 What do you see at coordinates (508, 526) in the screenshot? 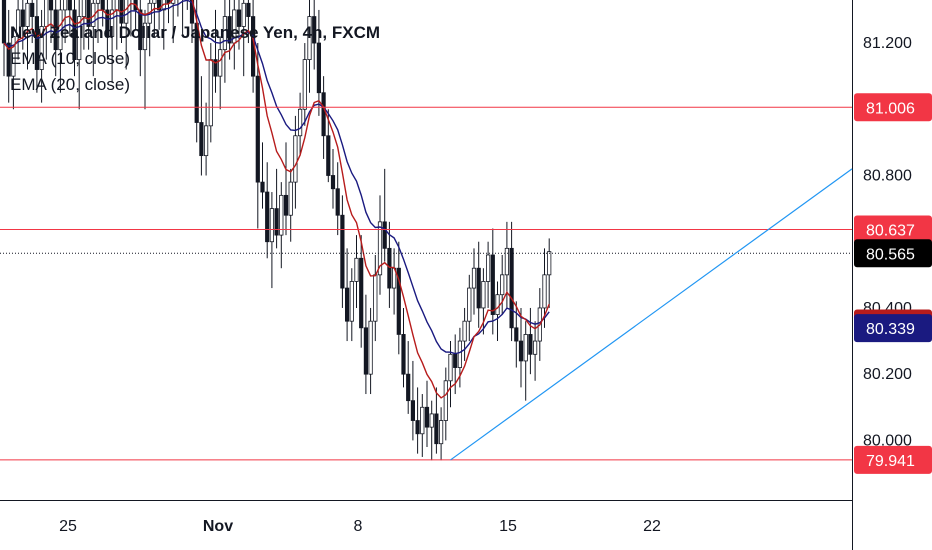
I see `time-tick-label: 15` at bounding box center [508, 526].